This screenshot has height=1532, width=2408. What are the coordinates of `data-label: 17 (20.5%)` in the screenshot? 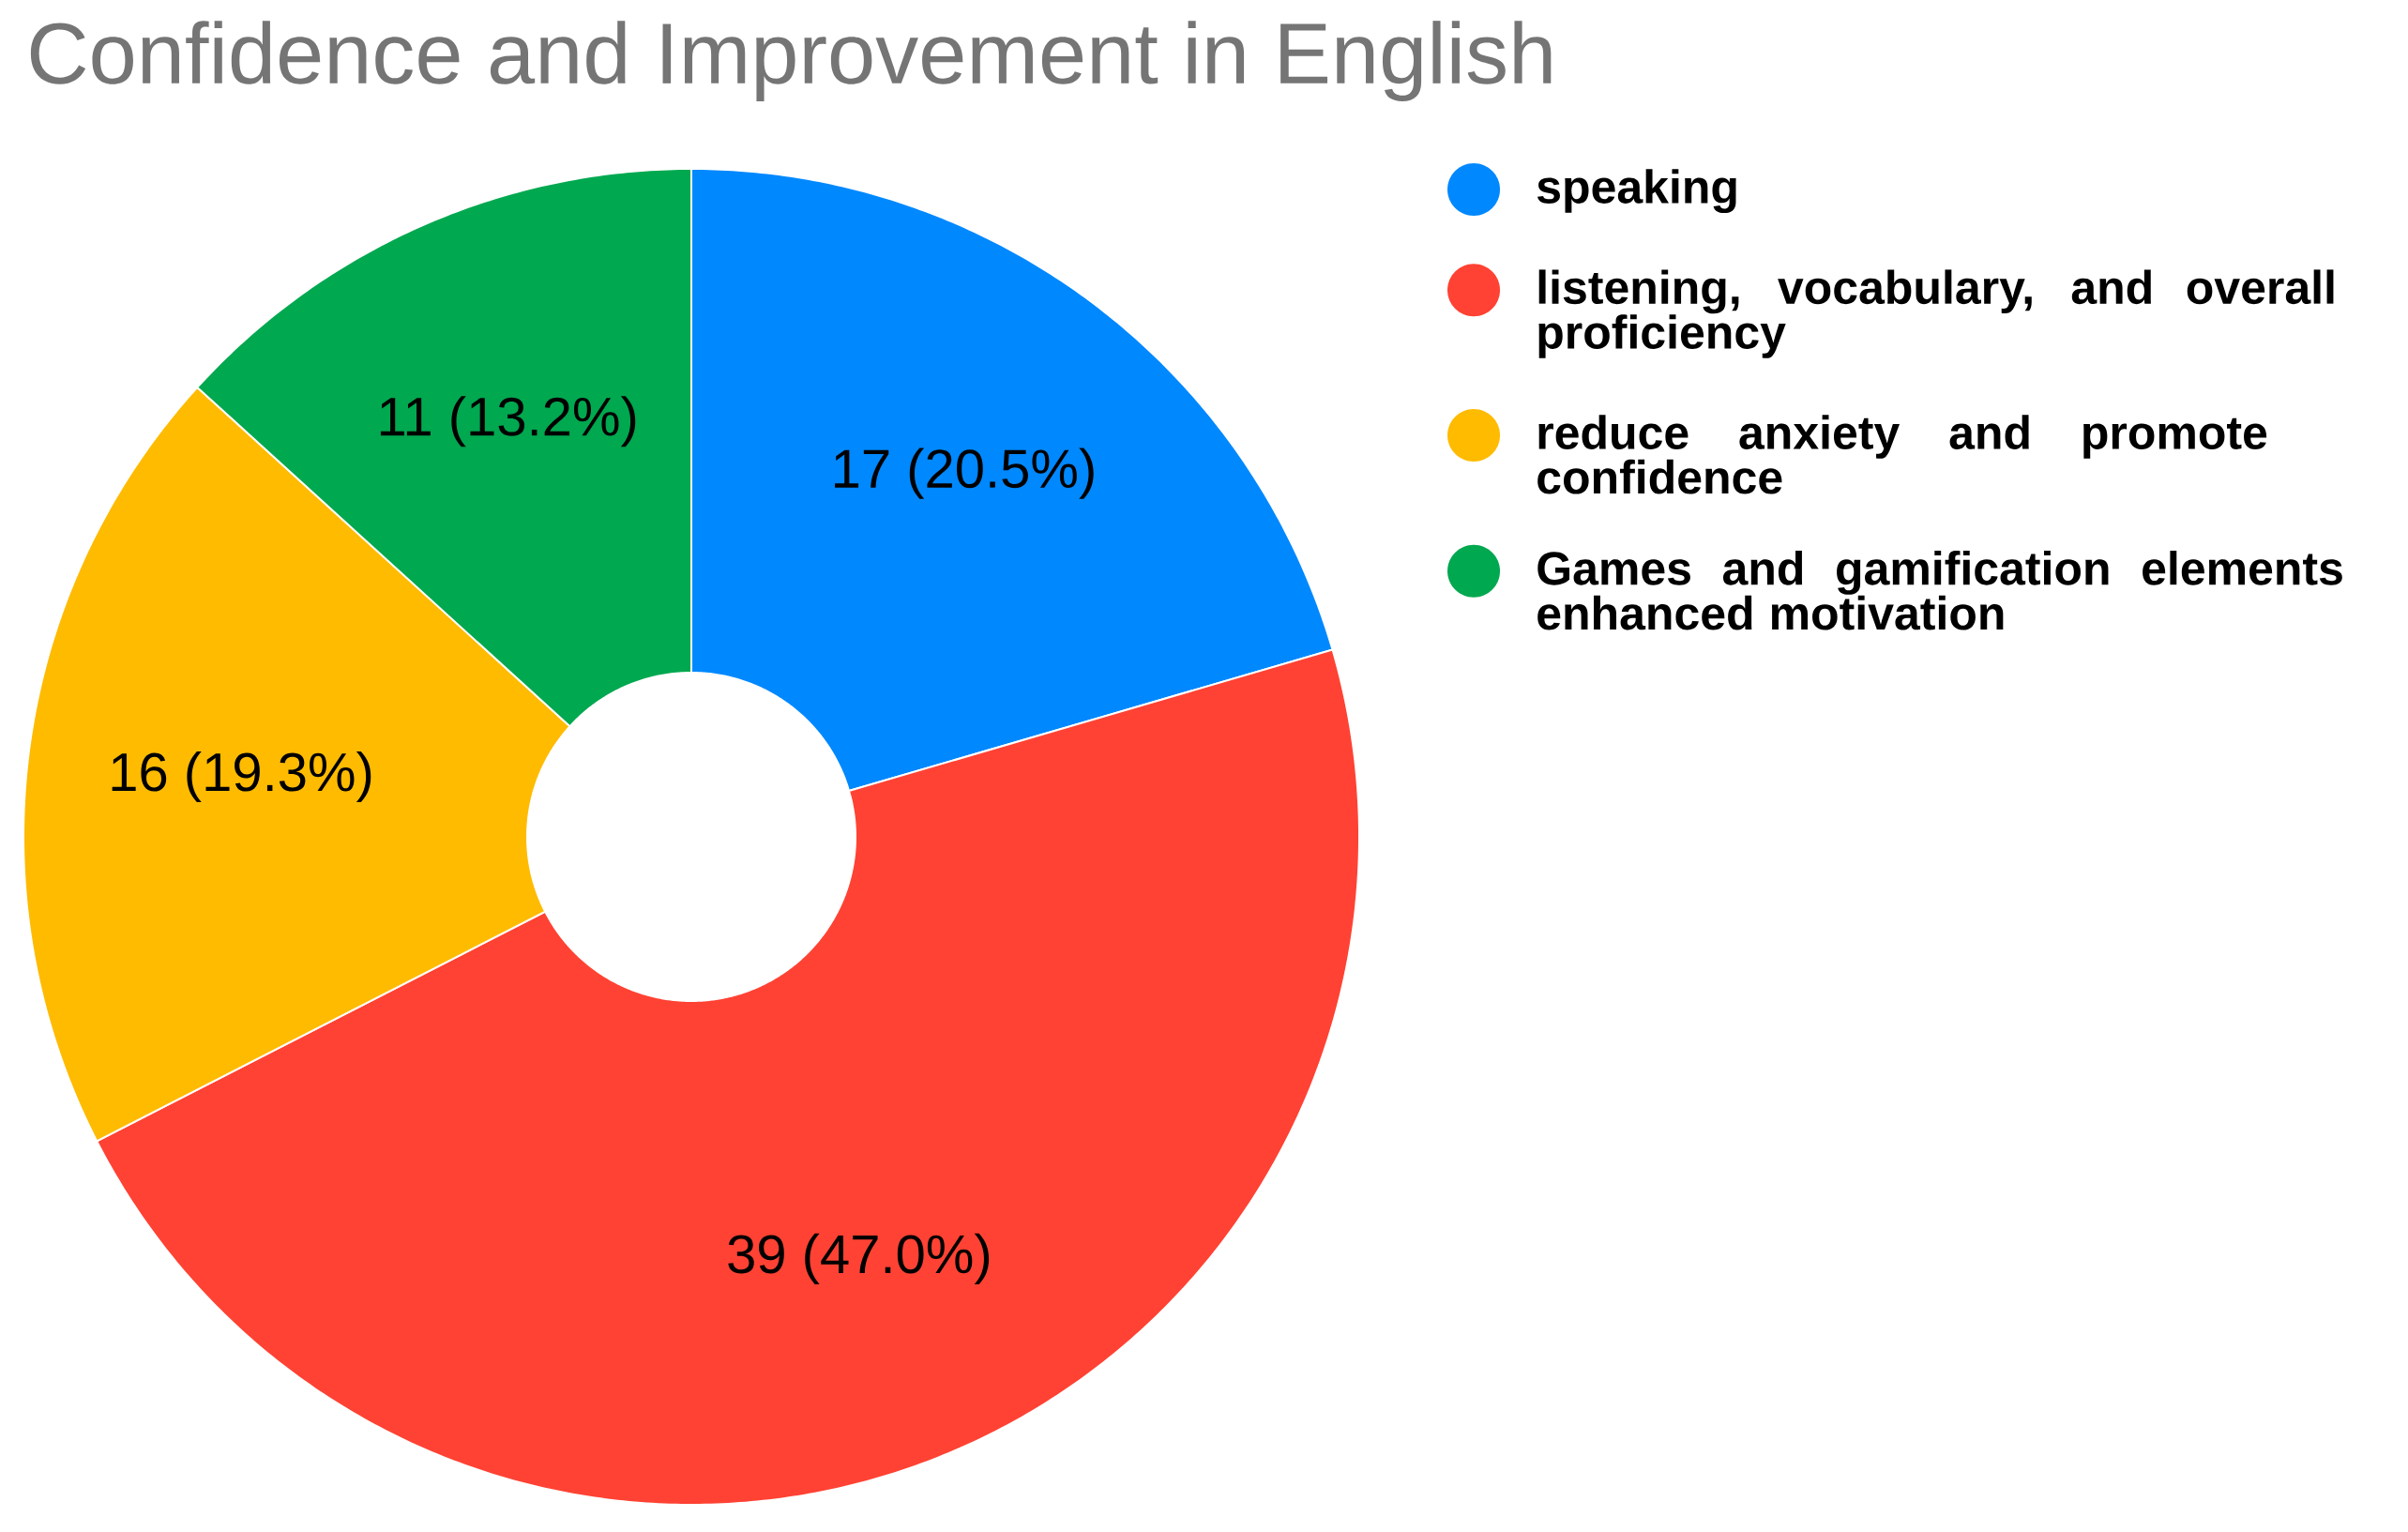 It's located at (965, 473).